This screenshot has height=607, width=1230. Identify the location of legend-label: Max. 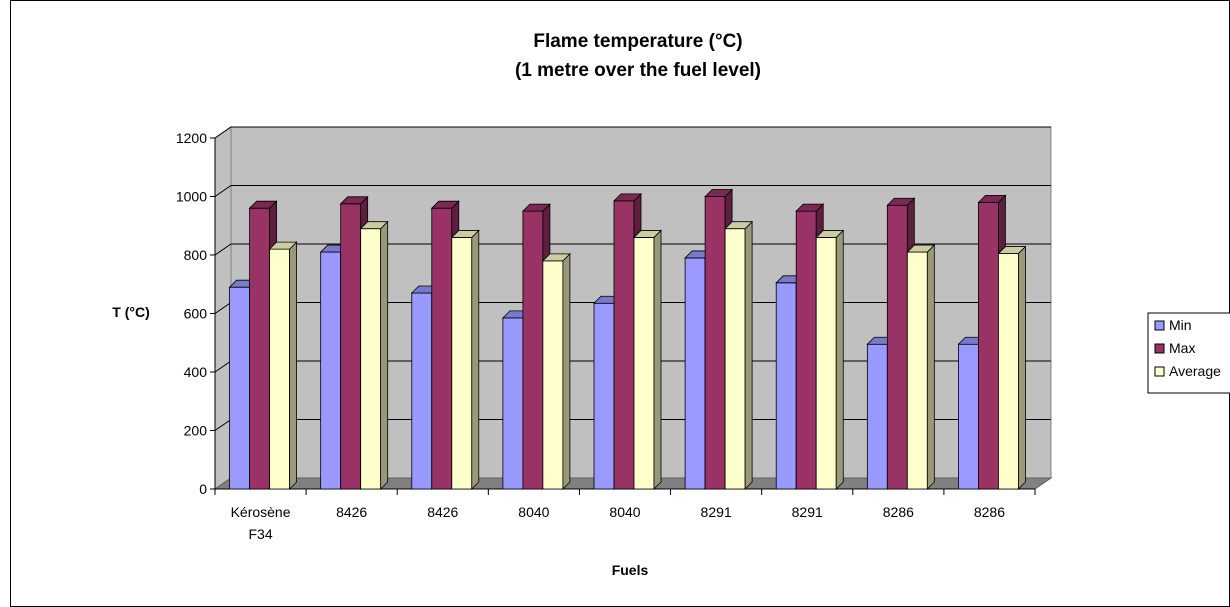
(1182, 348).